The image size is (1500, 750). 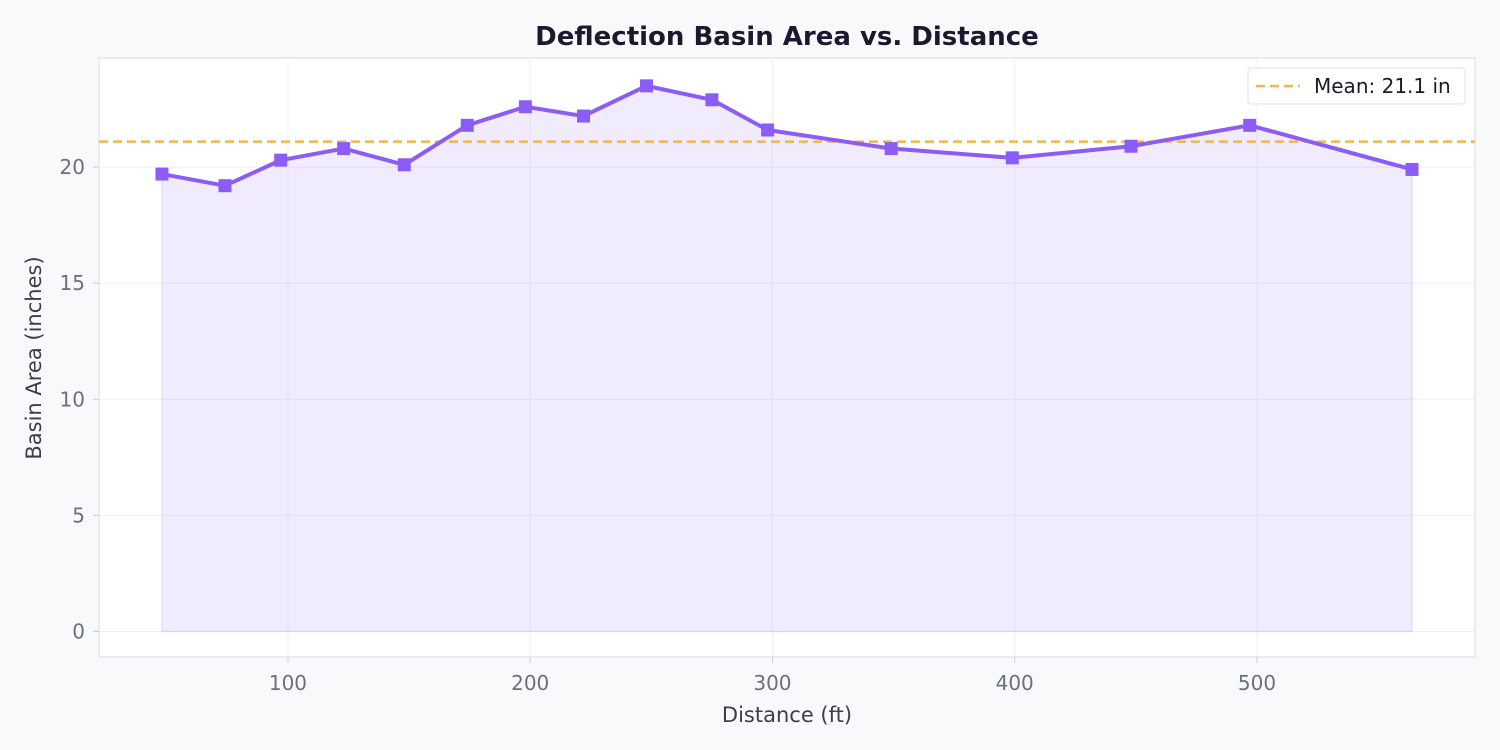 I want to click on x-tick-label: 100, so click(x=288, y=683).